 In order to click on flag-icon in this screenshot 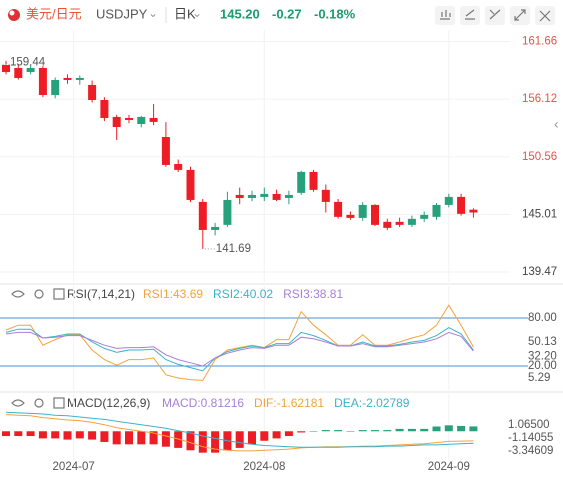, I will do `click(14, 15)`.